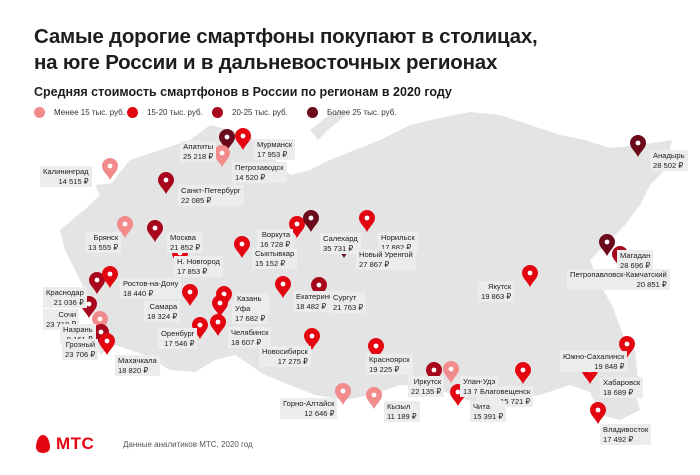 Image resolution: width=700 pixels, height=475 pixels. Describe the element at coordinates (179, 343) in the screenshot. I see `region-price: 17 546 ₽` at that location.